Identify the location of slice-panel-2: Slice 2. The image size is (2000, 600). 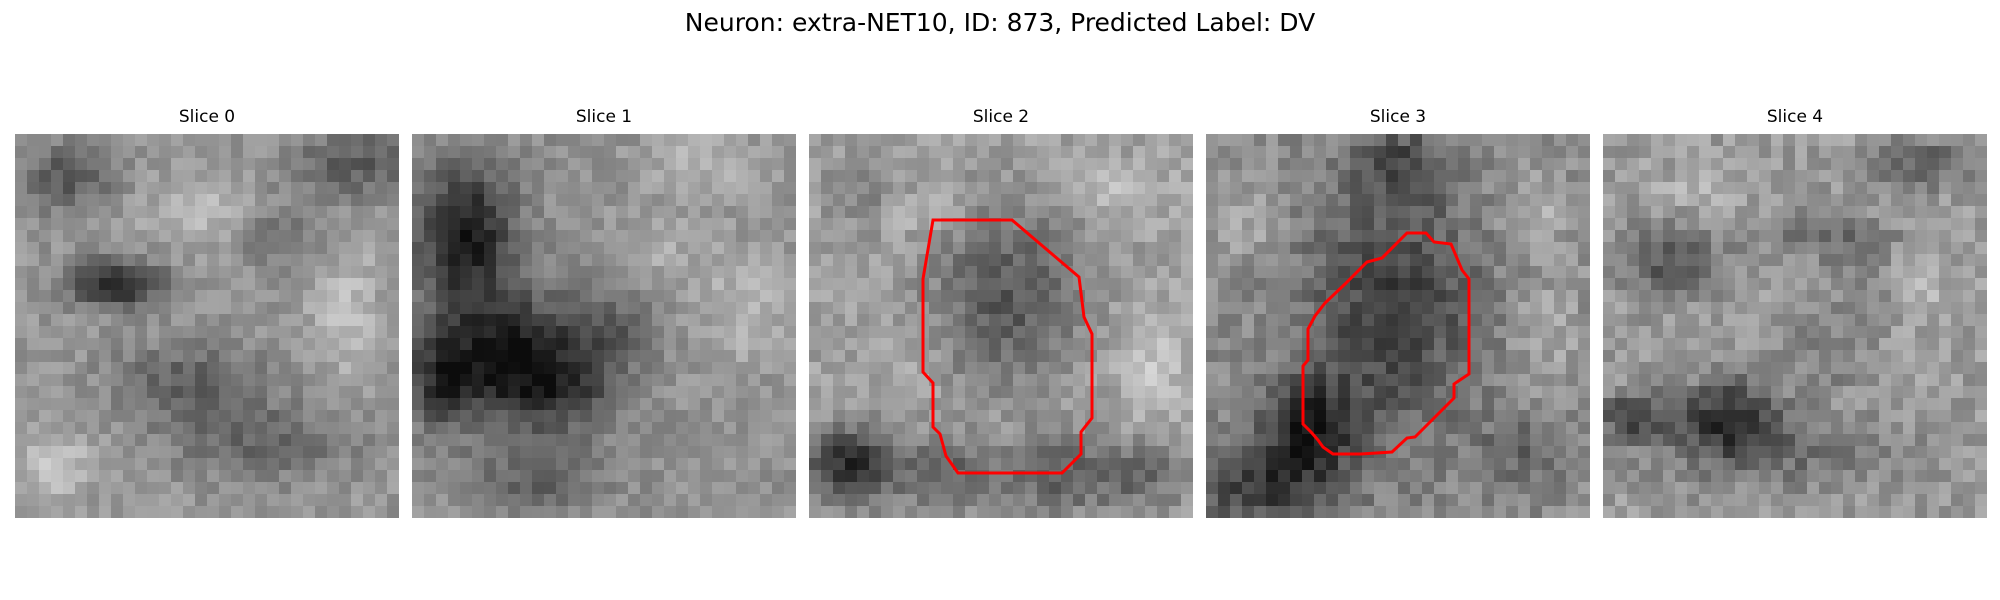
(1001, 312).